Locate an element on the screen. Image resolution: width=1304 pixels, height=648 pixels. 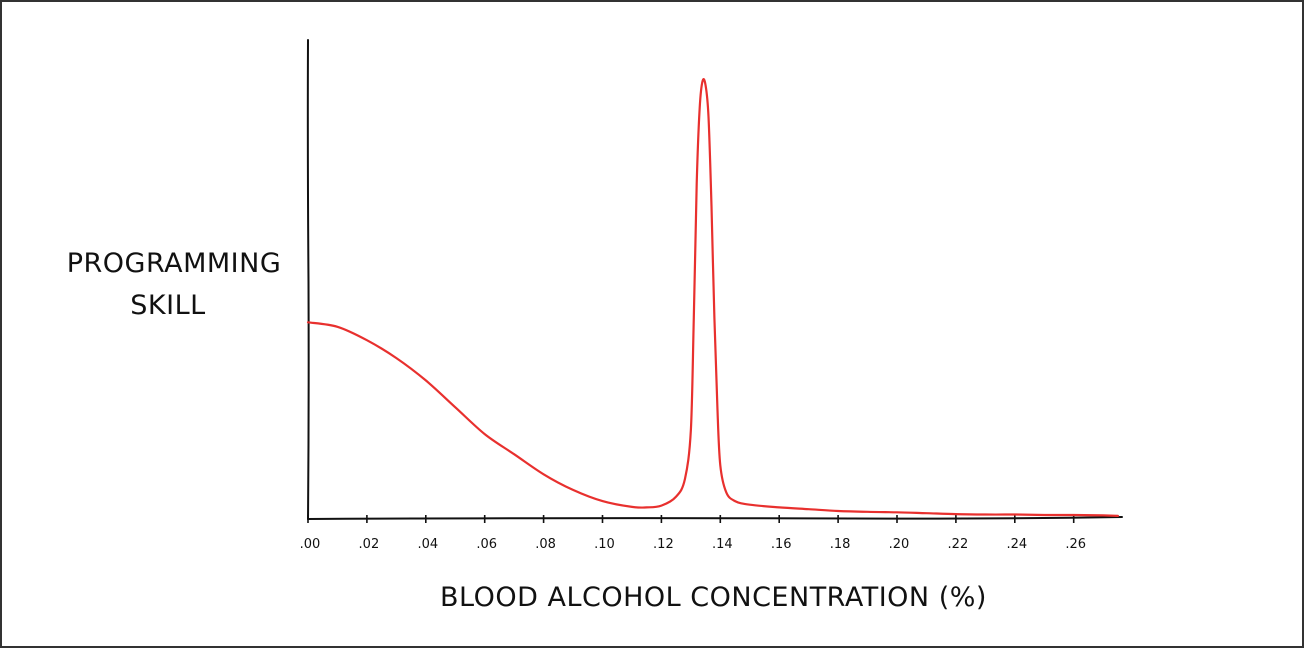
x-tick-label: .20 is located at coordinates (899, 544).